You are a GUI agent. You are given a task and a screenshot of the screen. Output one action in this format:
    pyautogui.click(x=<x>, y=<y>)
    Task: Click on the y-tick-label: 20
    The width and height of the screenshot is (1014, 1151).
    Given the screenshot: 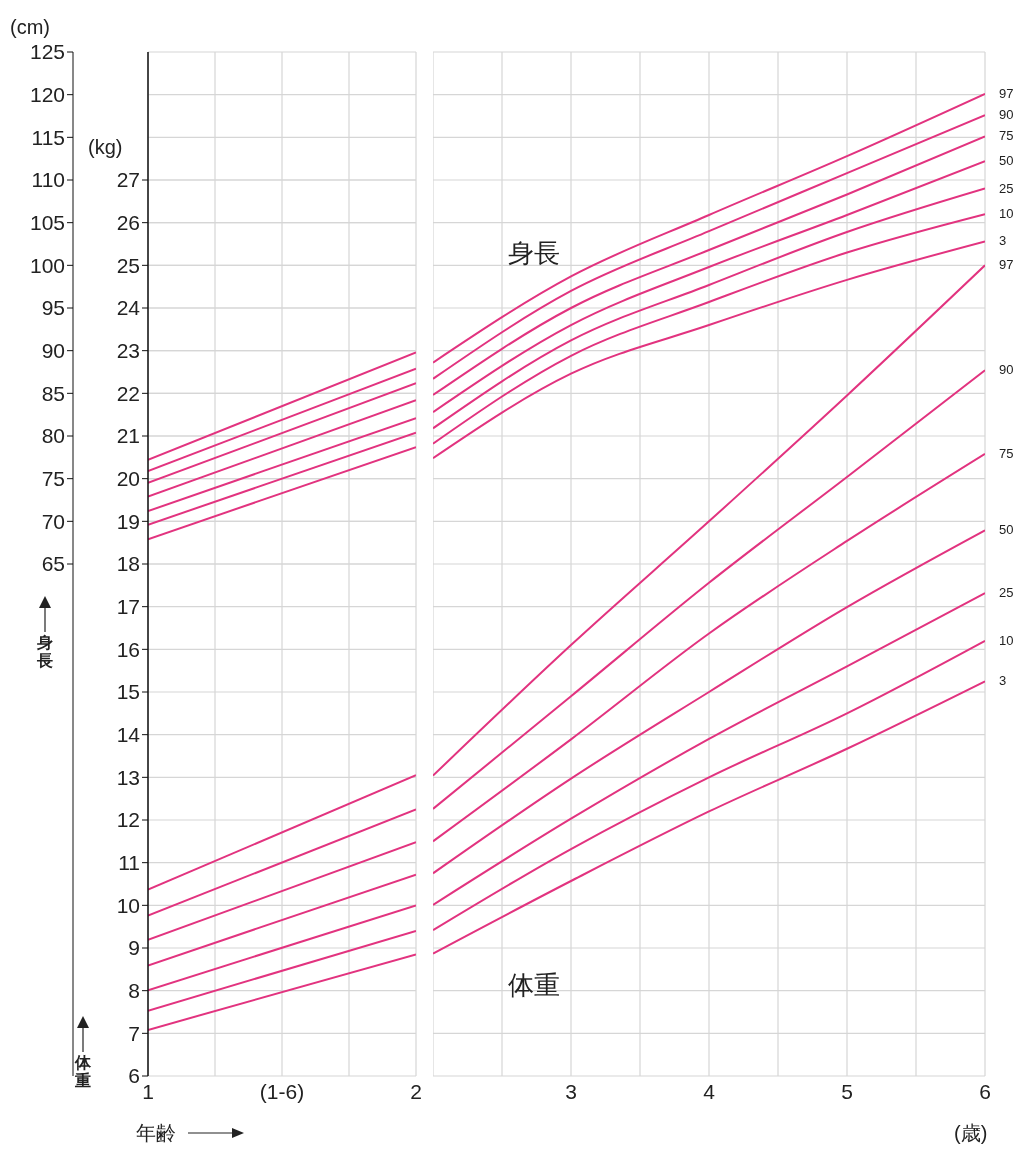 What is the action you would take?
    pyautogui.click(x=128, y=479)
    